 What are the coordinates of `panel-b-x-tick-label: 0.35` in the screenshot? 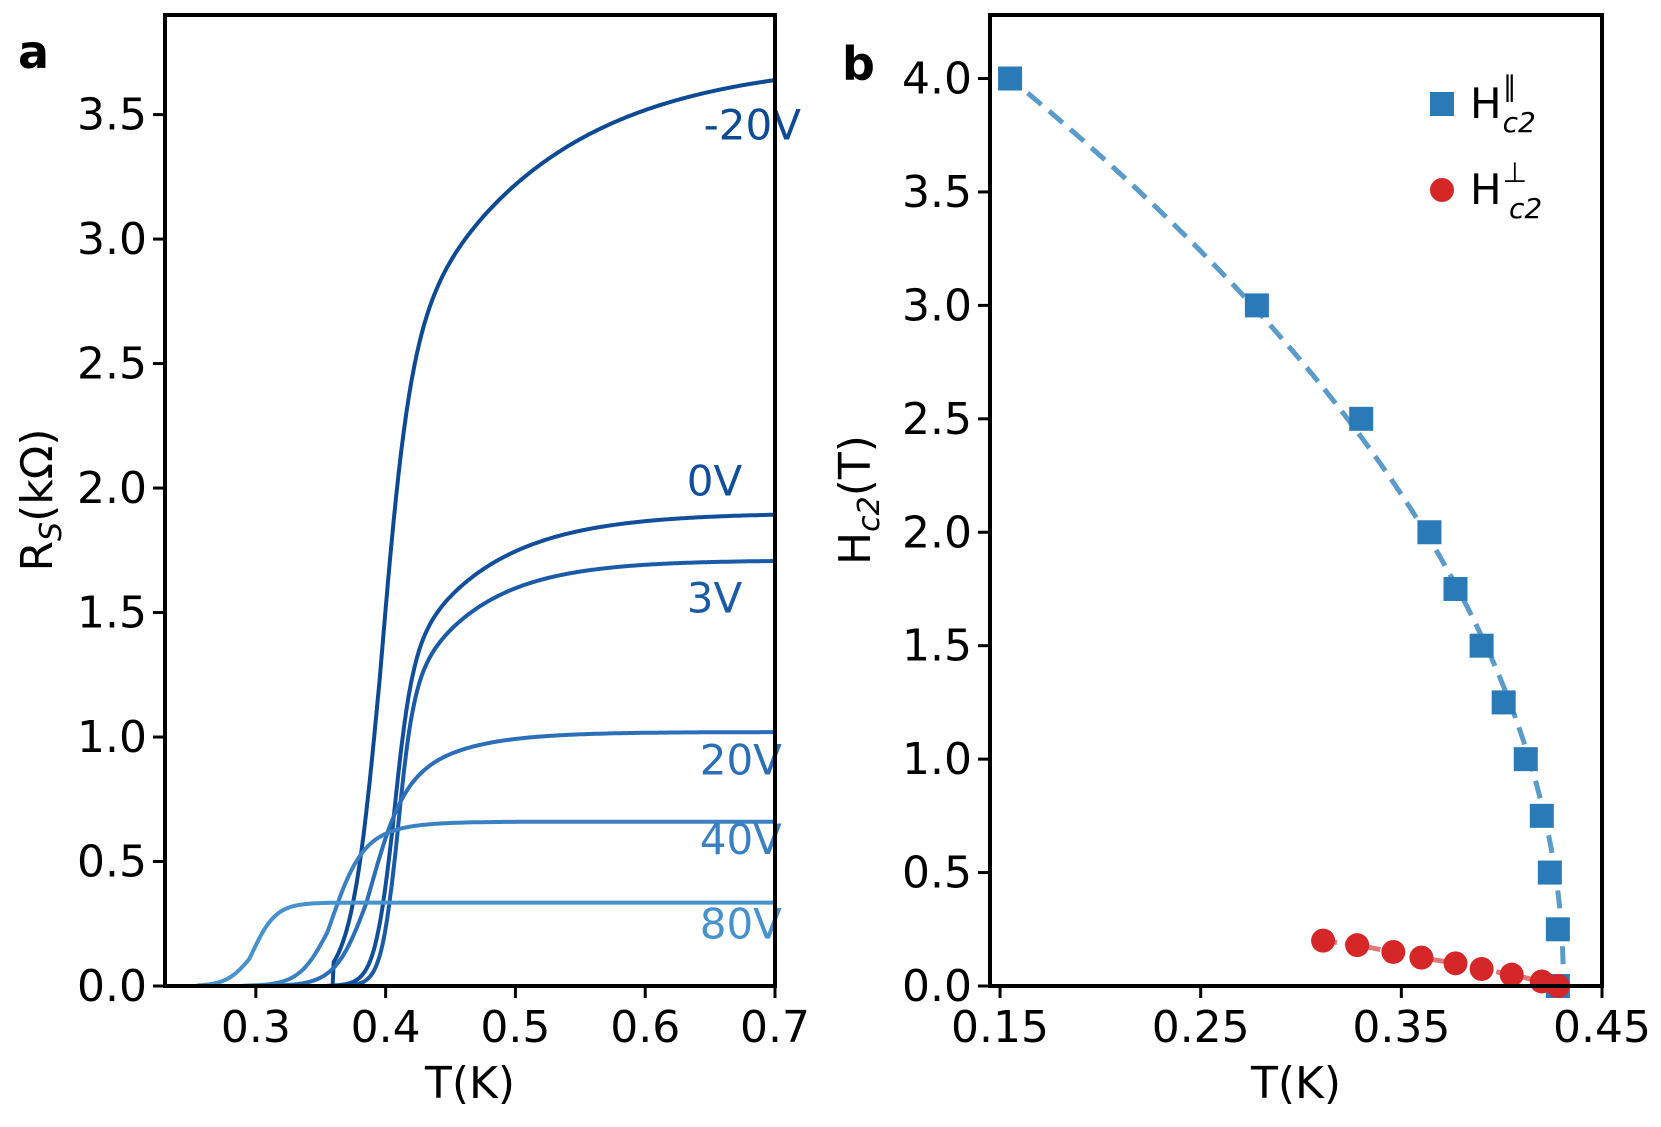 It's located at (1401, 1027).